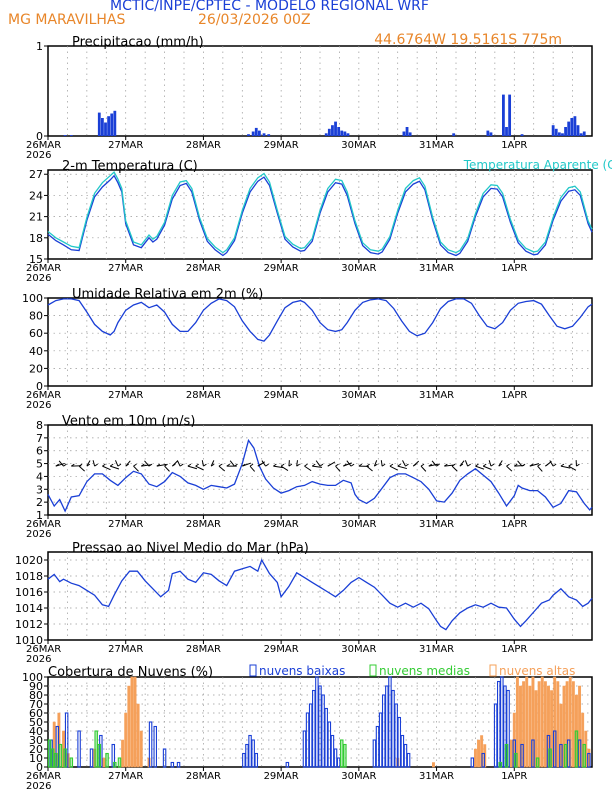 This screenshot has width=612, height=792. I want to click on series-line-pressao, so click(320, 594).